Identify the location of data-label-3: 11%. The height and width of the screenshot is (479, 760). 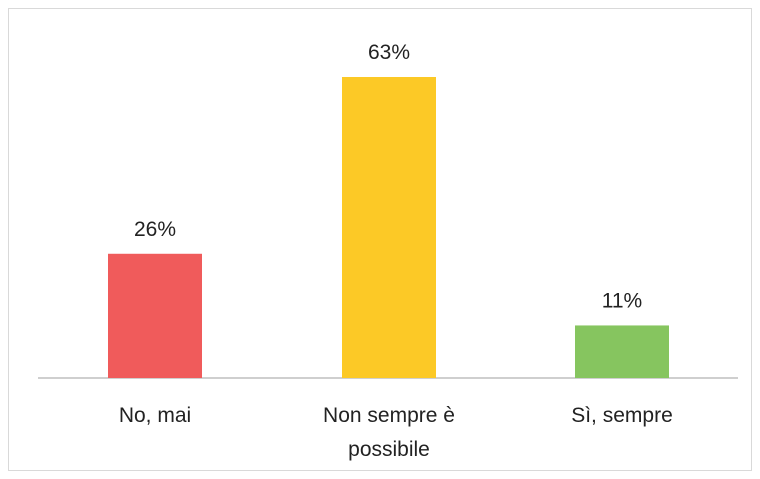
(622, 300).